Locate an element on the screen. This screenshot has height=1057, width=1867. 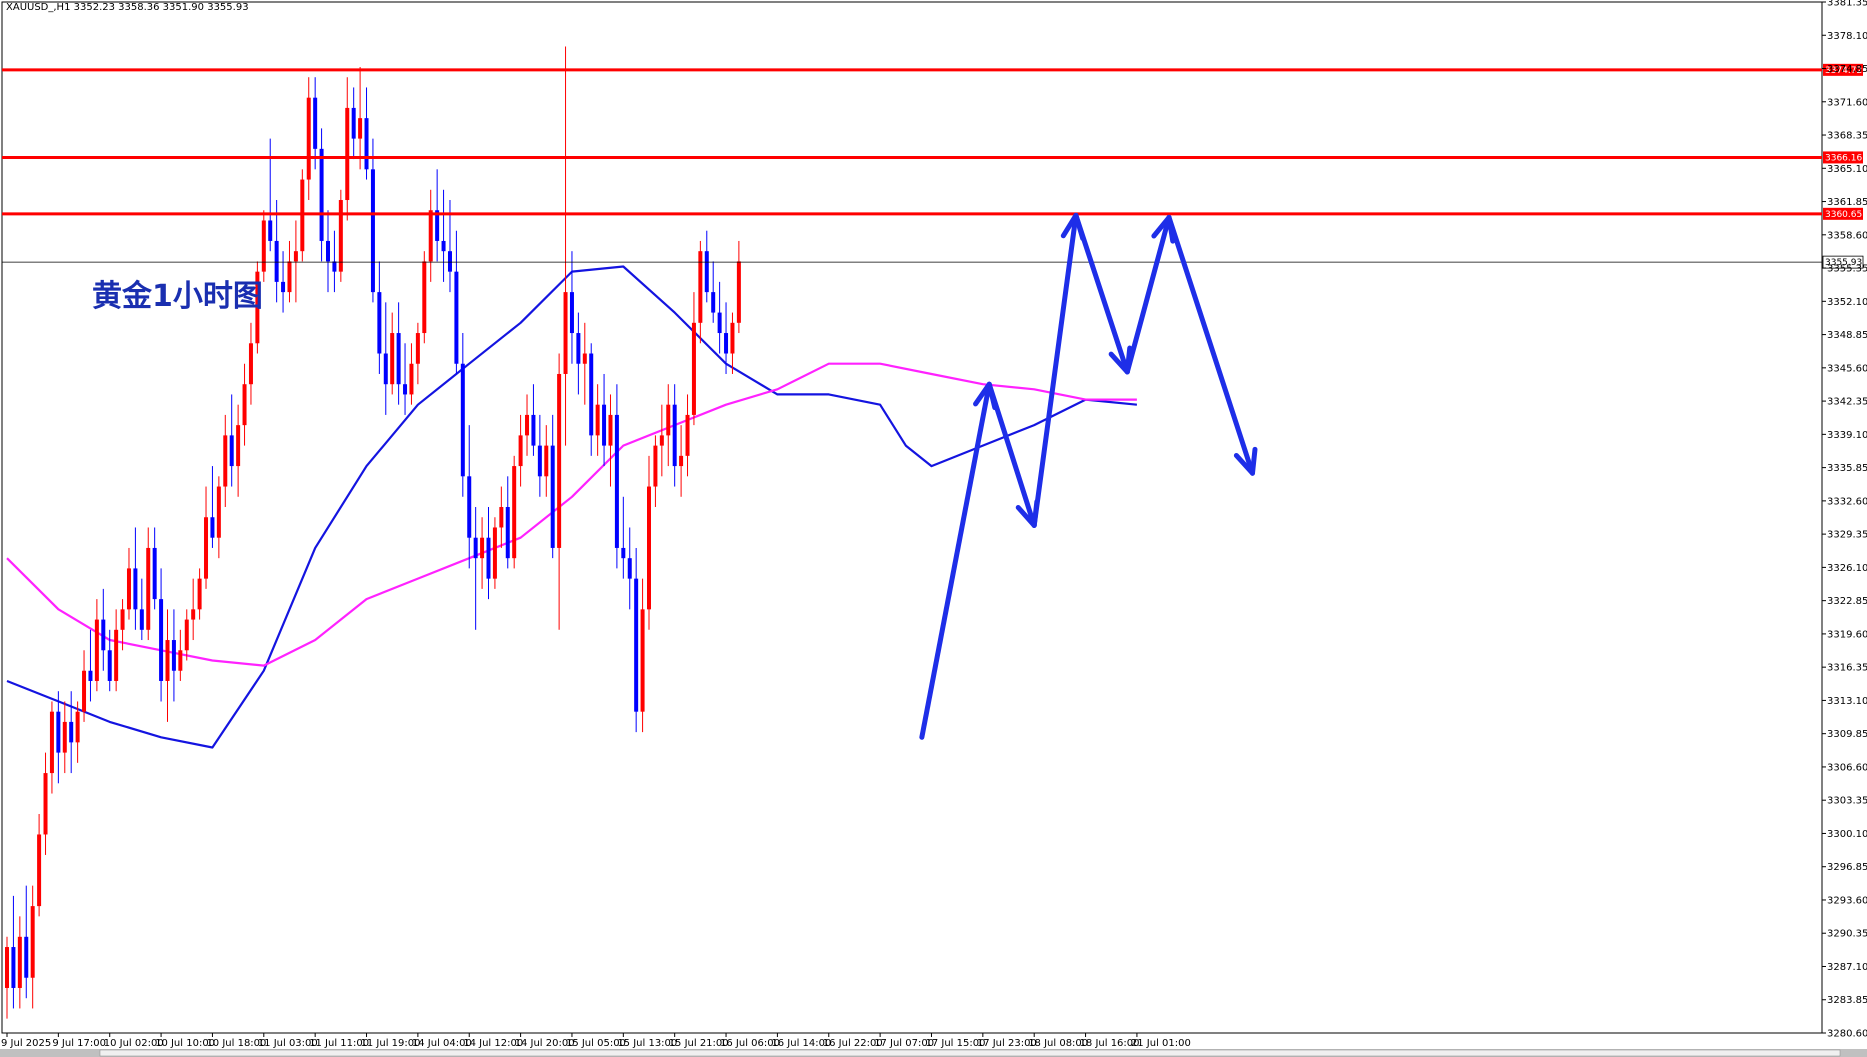
x-tick-label: 10 Jul 10:00 is located at coordinates (185, 1043).